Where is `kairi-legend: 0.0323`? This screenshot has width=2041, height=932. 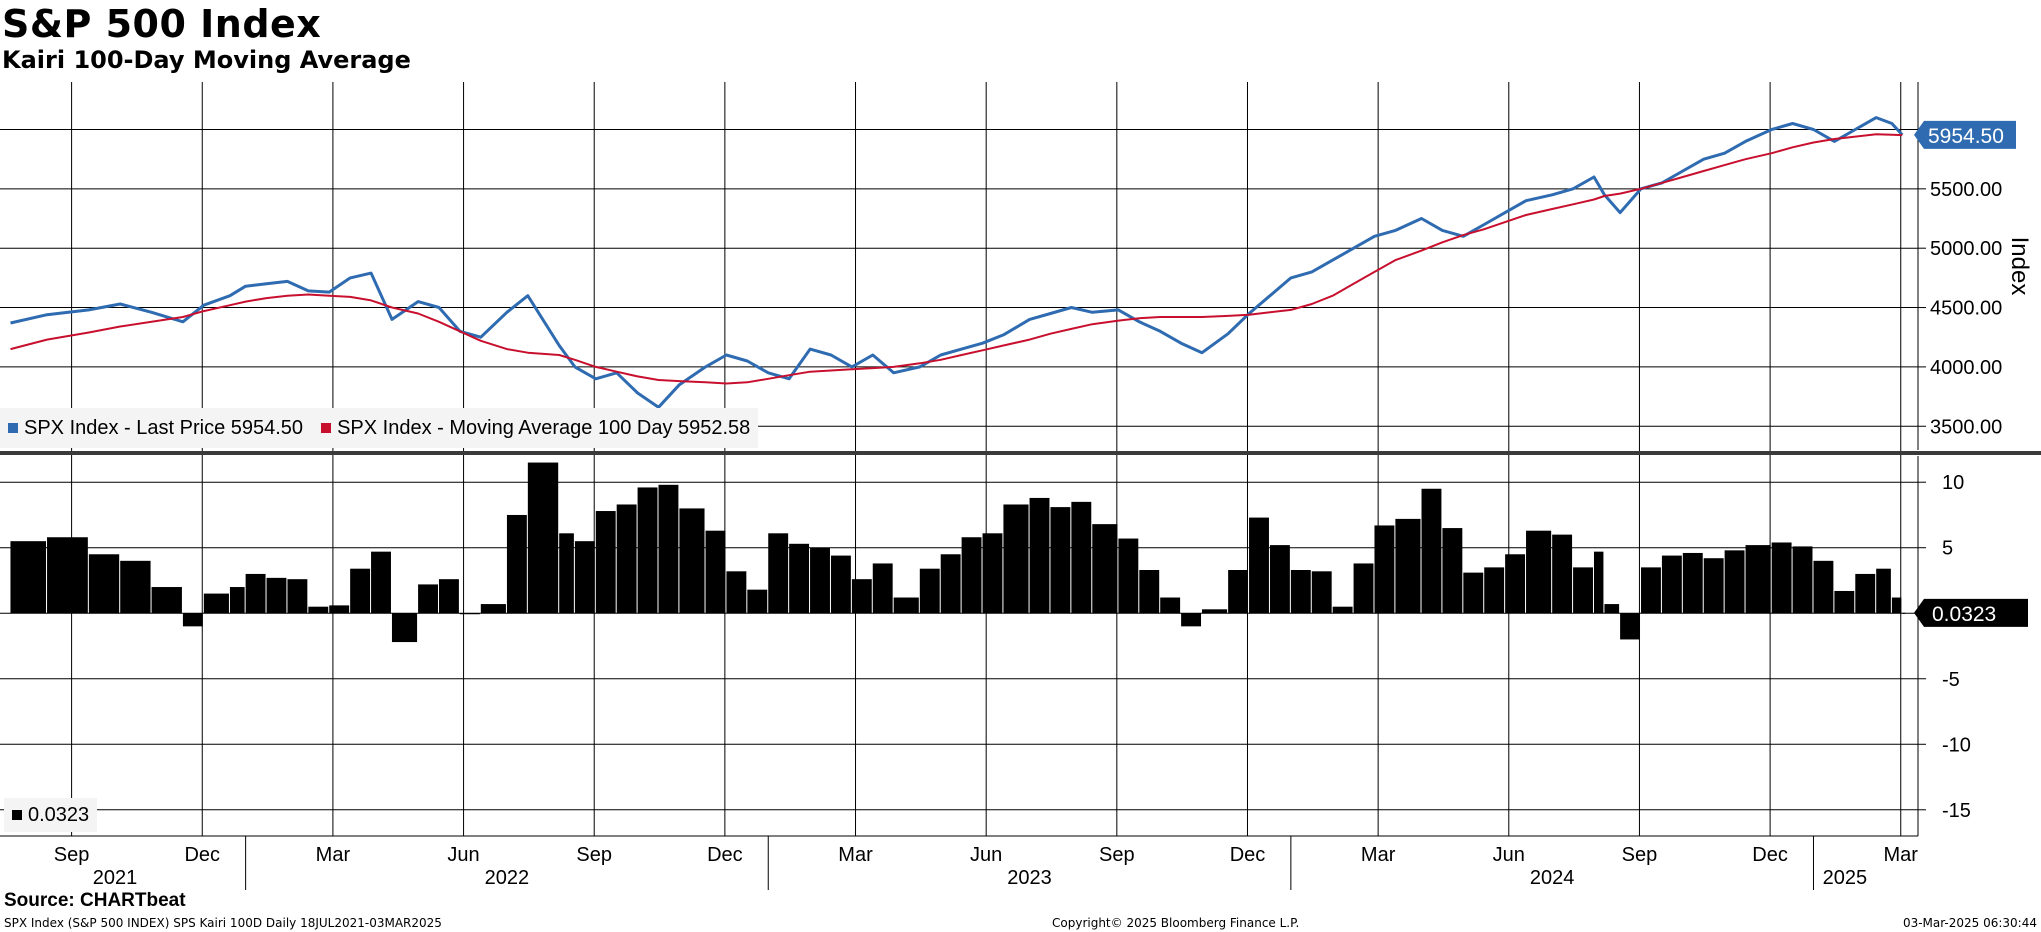 kairi-legend: 0.0323 is located at coordinates (51, 815).